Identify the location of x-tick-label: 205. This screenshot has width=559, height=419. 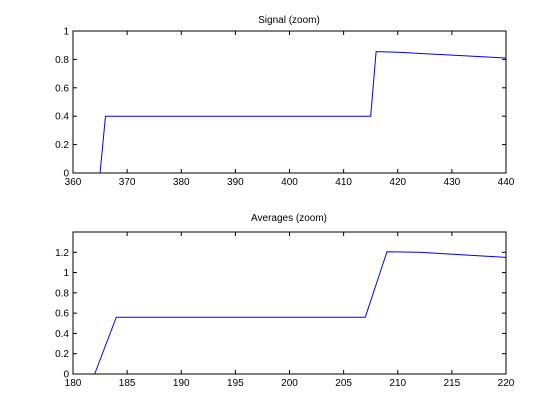
(343, 383).